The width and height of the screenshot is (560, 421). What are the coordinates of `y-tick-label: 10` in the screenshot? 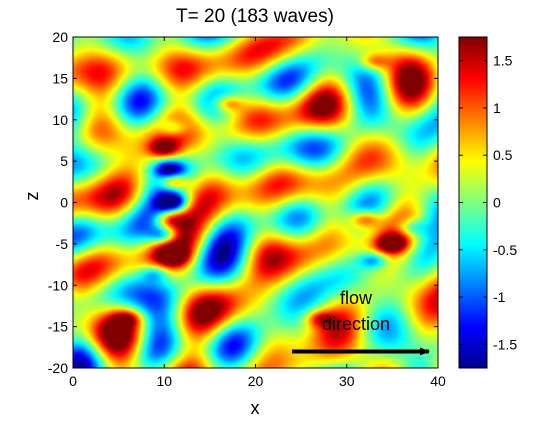 It's located at (60, 120).